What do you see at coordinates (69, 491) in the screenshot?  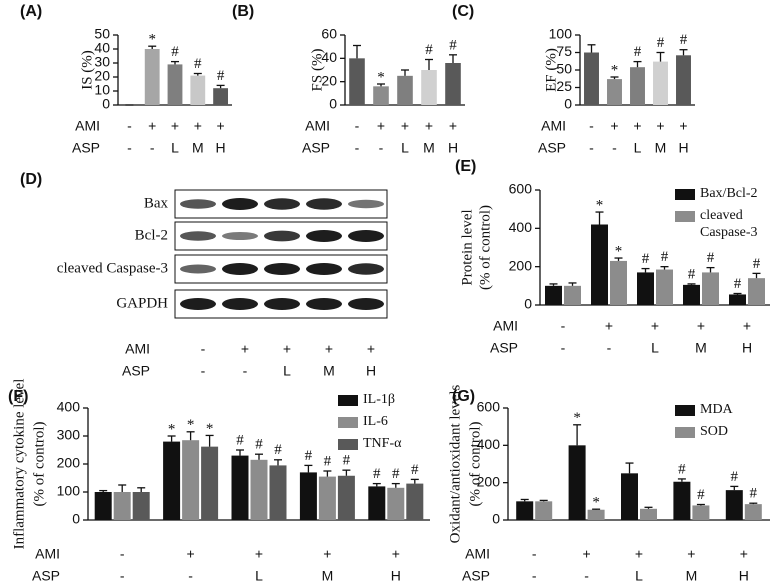 I see `y-tick-label: 100` at bounding box center [69, 491].